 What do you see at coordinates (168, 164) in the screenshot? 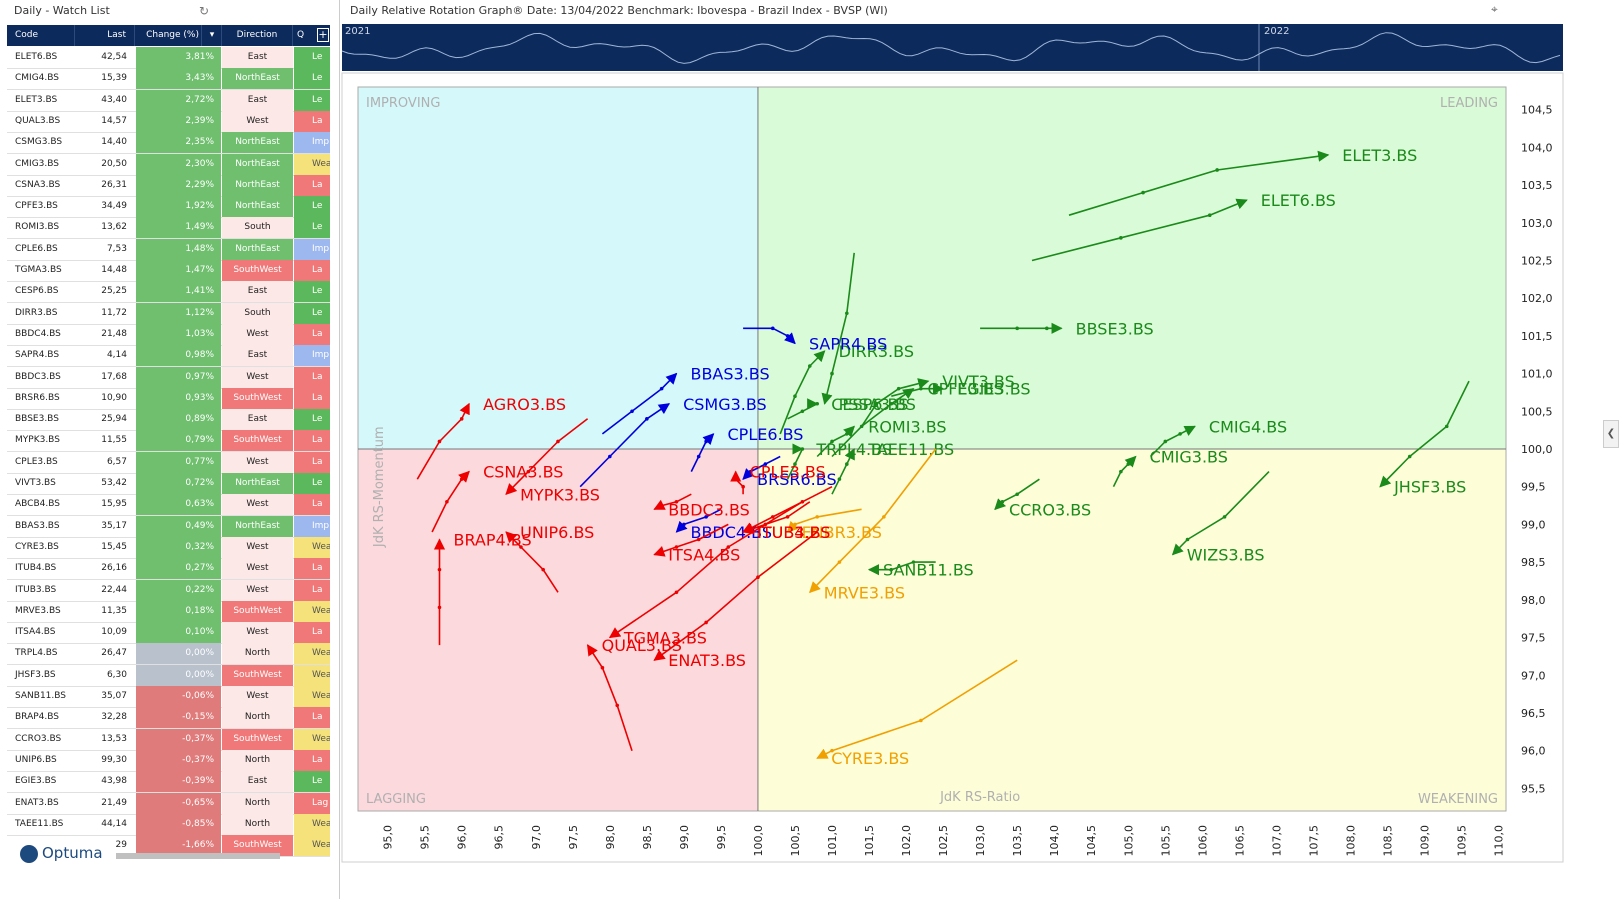
I see `table-row: CMIG3.BS 20,50 2,30% NorthEast Wea` at bounding box center [168, 164].